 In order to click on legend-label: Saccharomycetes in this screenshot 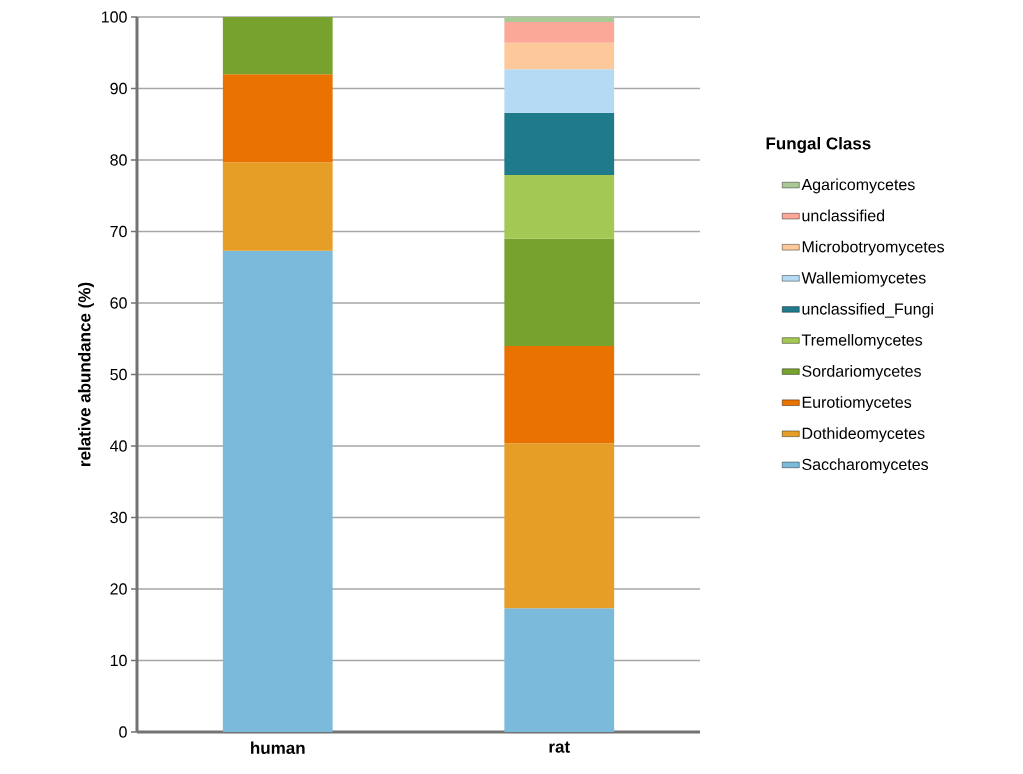, I will do `click(865, 466)`.